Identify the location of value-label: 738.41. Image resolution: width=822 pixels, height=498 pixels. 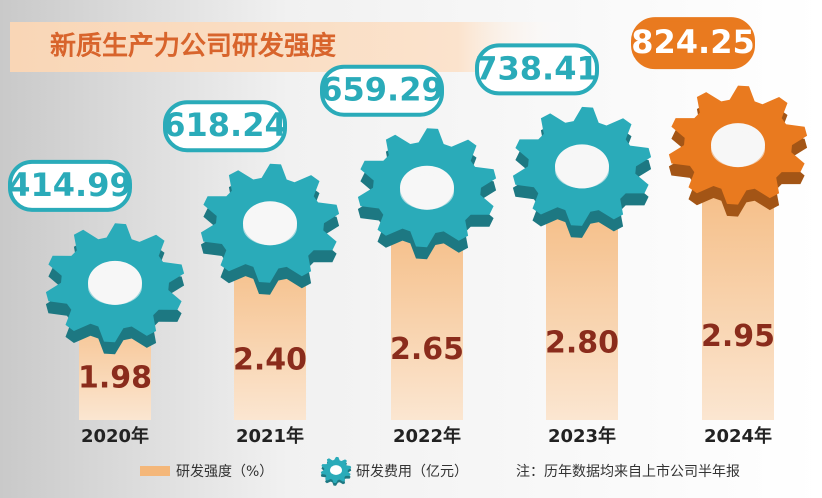
(536, 68).